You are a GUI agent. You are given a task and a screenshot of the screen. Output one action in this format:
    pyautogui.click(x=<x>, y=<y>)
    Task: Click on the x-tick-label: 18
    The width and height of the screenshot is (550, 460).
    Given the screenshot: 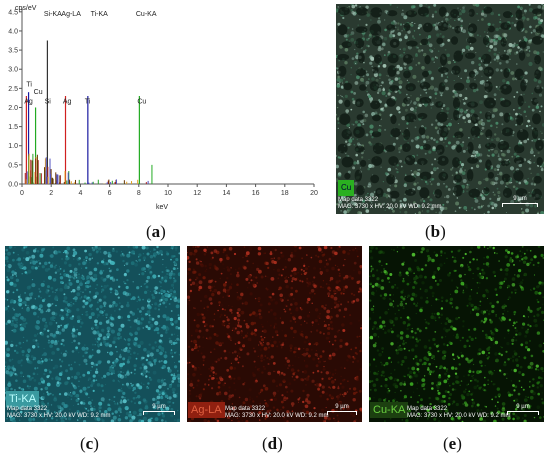 What is the action you would take?
    pyautogui.click(x=285, y=193)
    